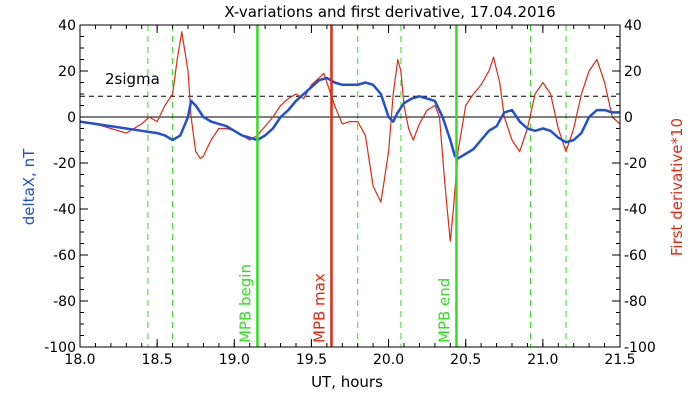  I want to click on y-right-tick-label: -40, so click(635, 210).